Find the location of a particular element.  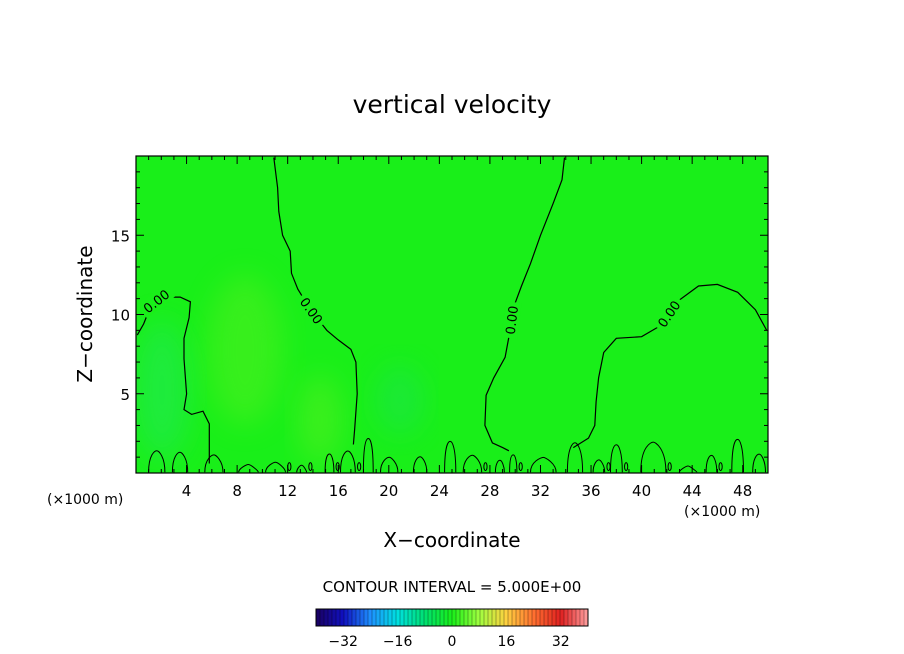

x-axis-label: X−coordinate is located at coordinates (451, 540).